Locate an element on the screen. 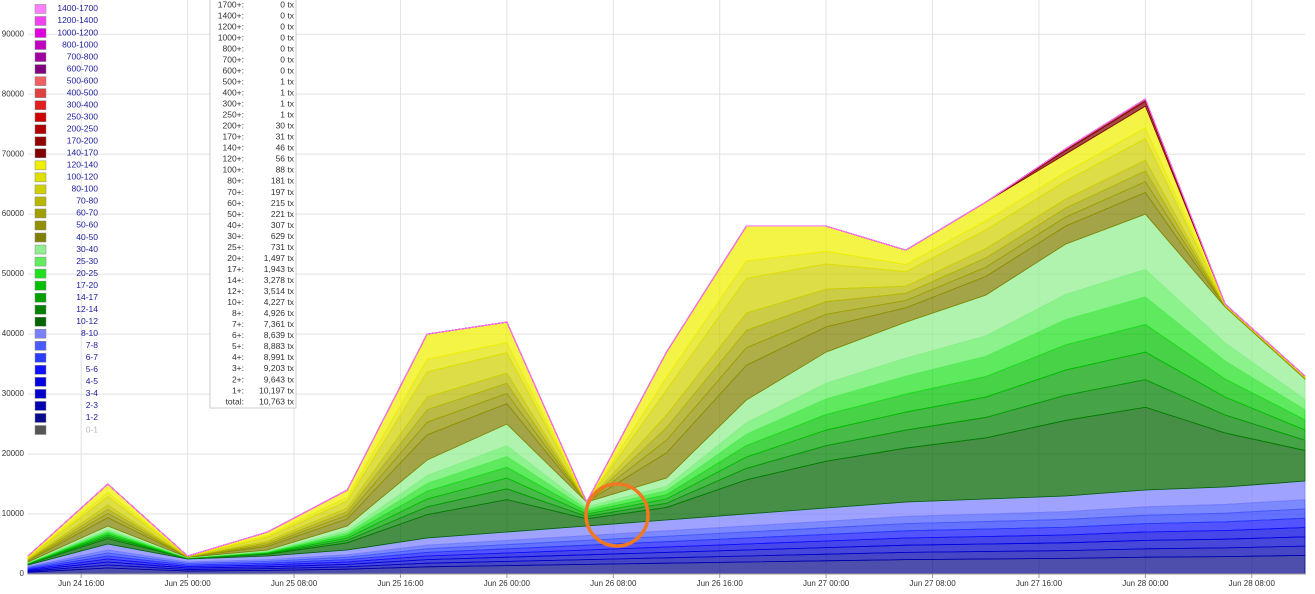 The image size is (1315, 594). tooltip-label: 80+: is located at coordinates (235, 181).